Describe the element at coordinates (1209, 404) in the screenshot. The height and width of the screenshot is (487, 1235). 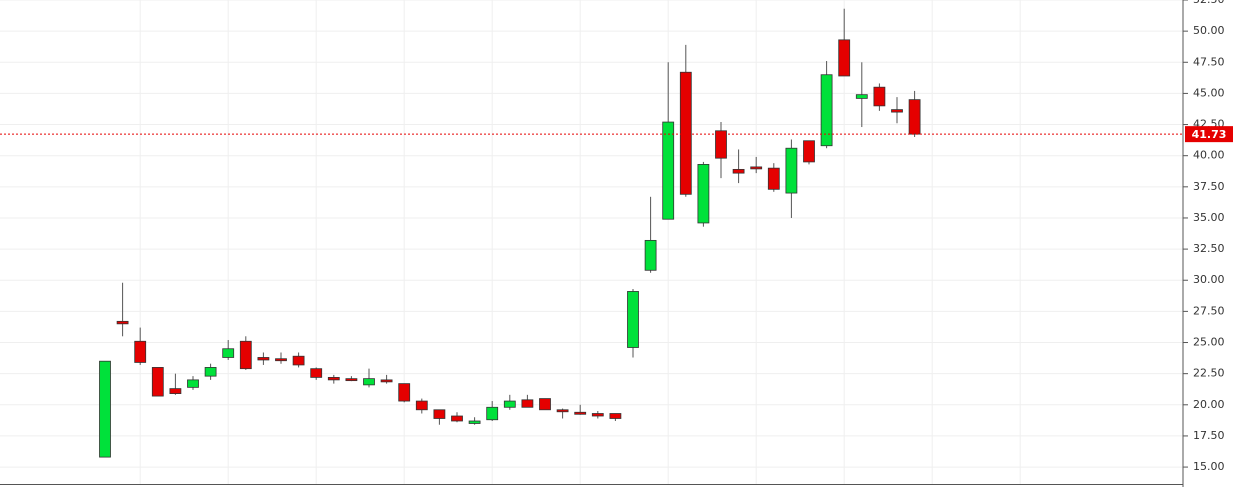
I see `y-tick-label: 20.00` at that location.